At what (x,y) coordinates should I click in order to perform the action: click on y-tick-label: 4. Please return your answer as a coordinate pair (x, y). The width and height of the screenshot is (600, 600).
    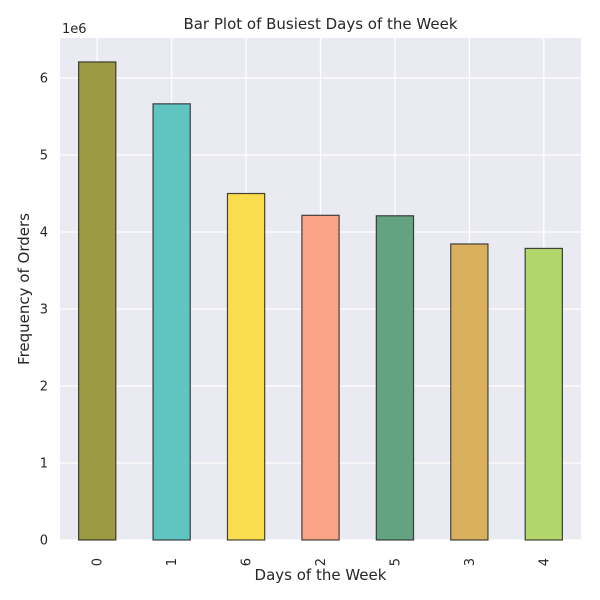
    Looking at the image, I should click on (44, 233).